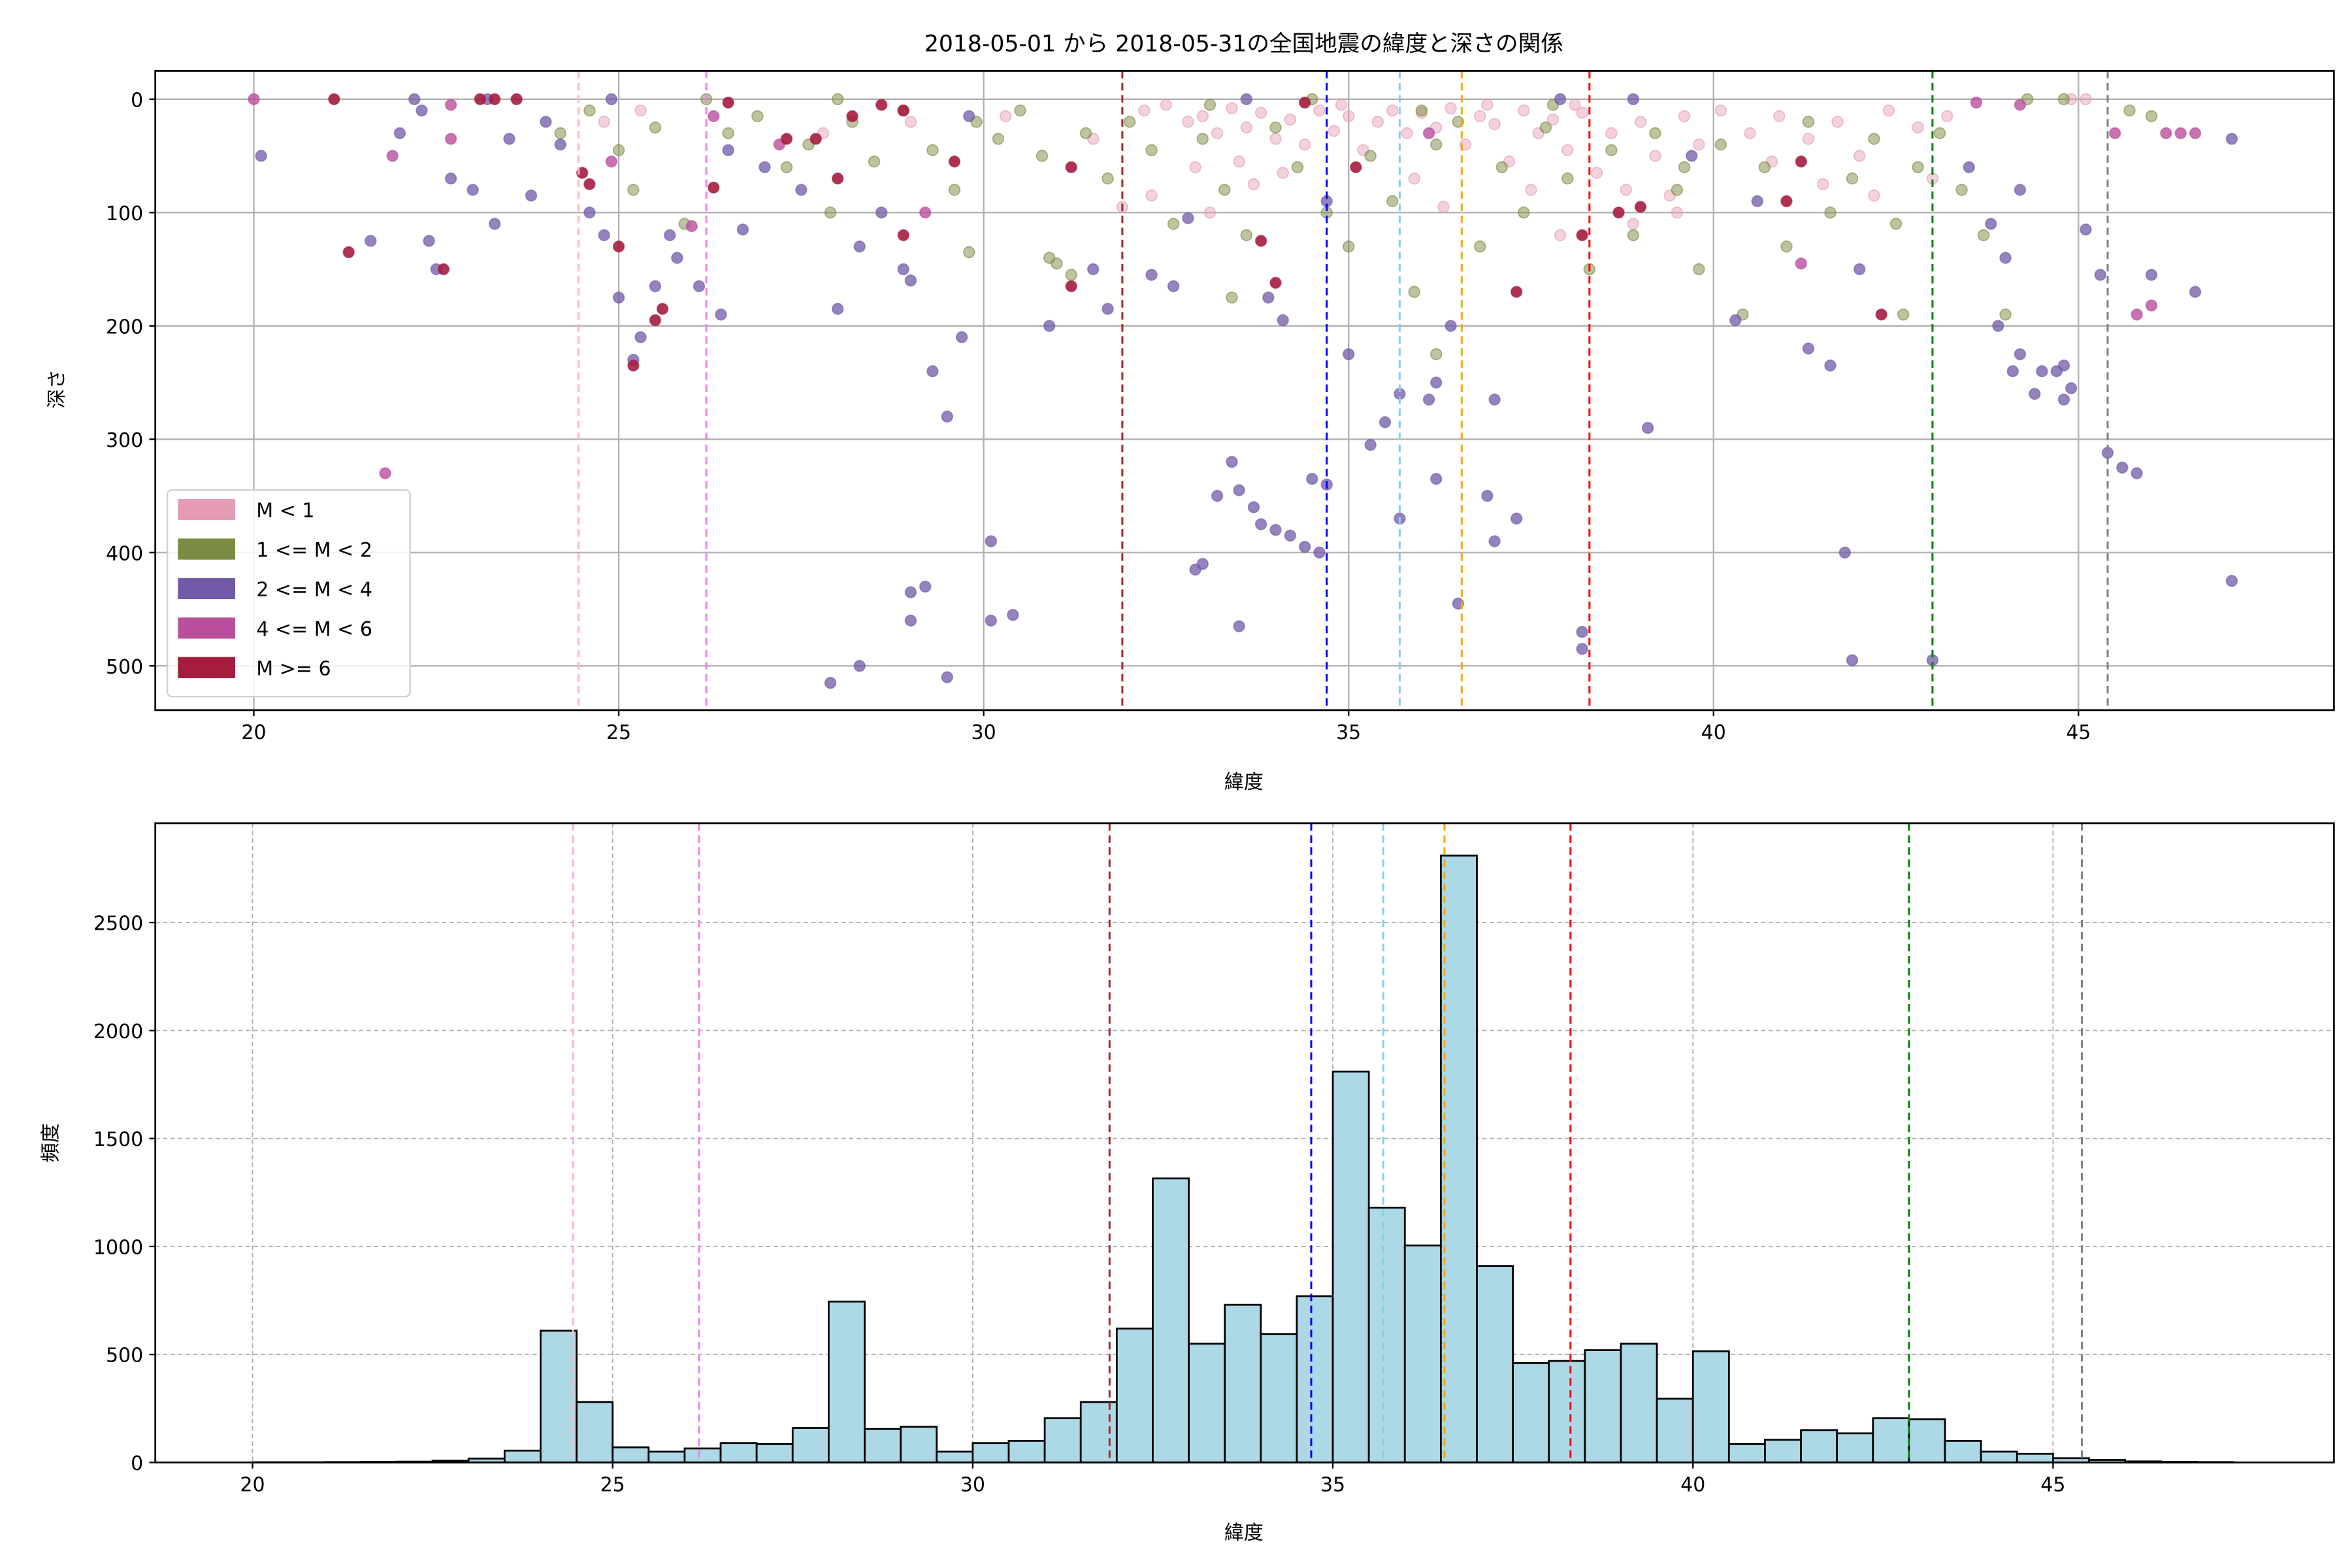 The height and width of the screenshot is (1568, 2352). I want to click on scatter-xlabel: 緯度, so click(1244, 782).